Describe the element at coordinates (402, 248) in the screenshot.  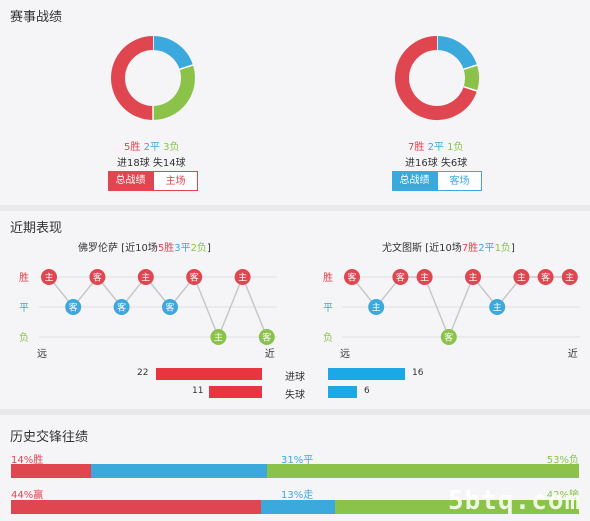
I see `away-team-name: 尤文图斯` at that location.